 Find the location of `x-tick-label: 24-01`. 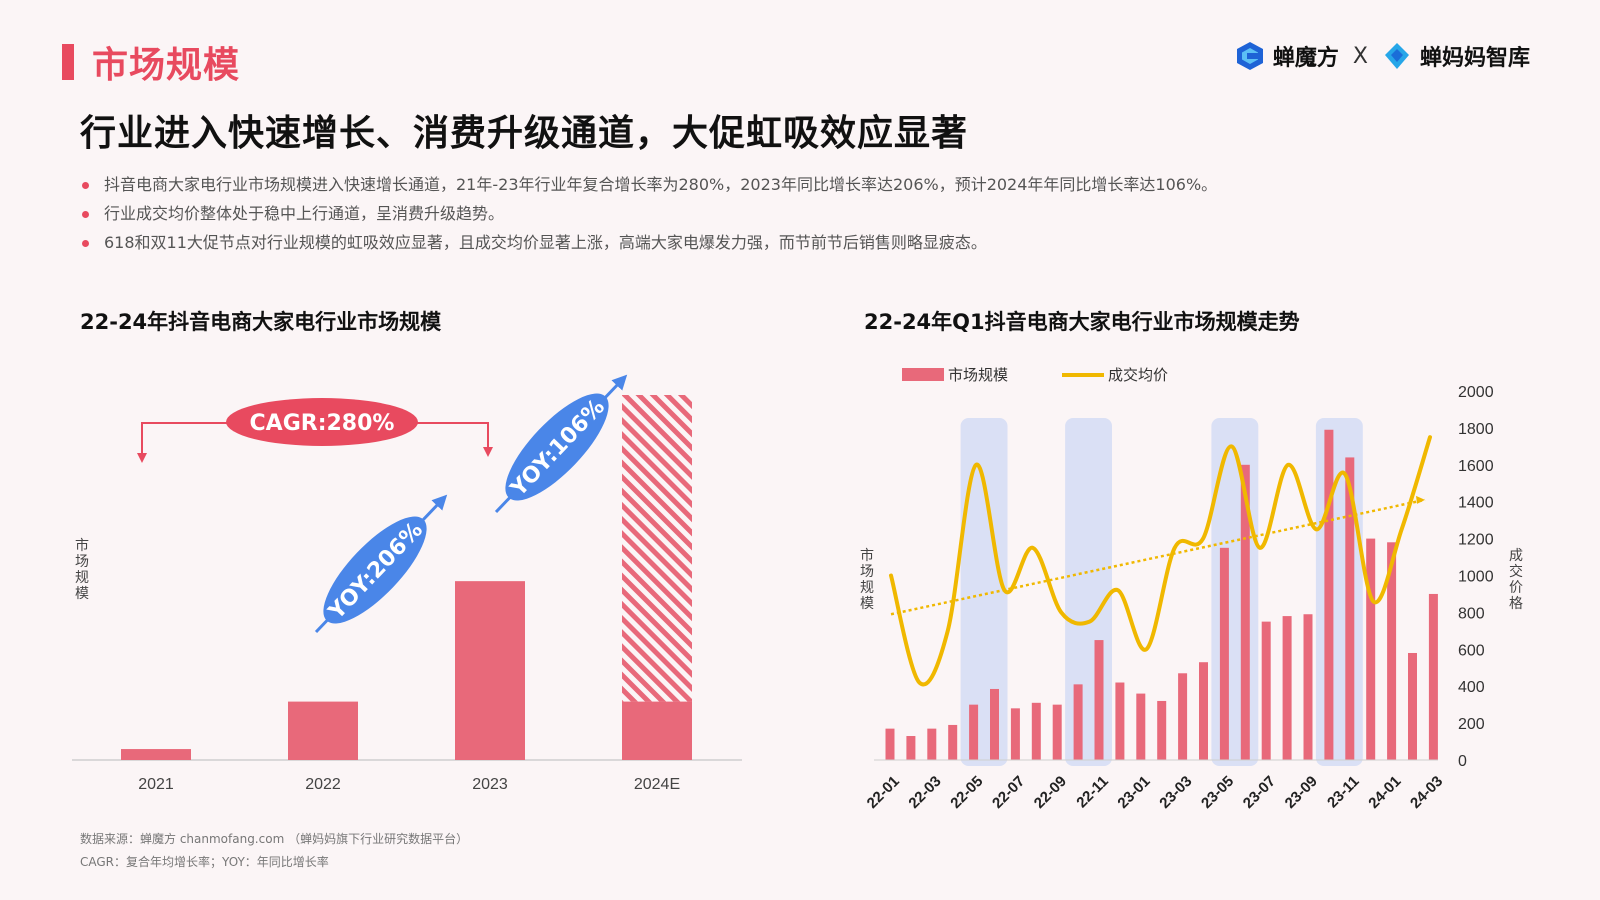

x-tick-label: 24-01 is located at coordinates (1384, 792).